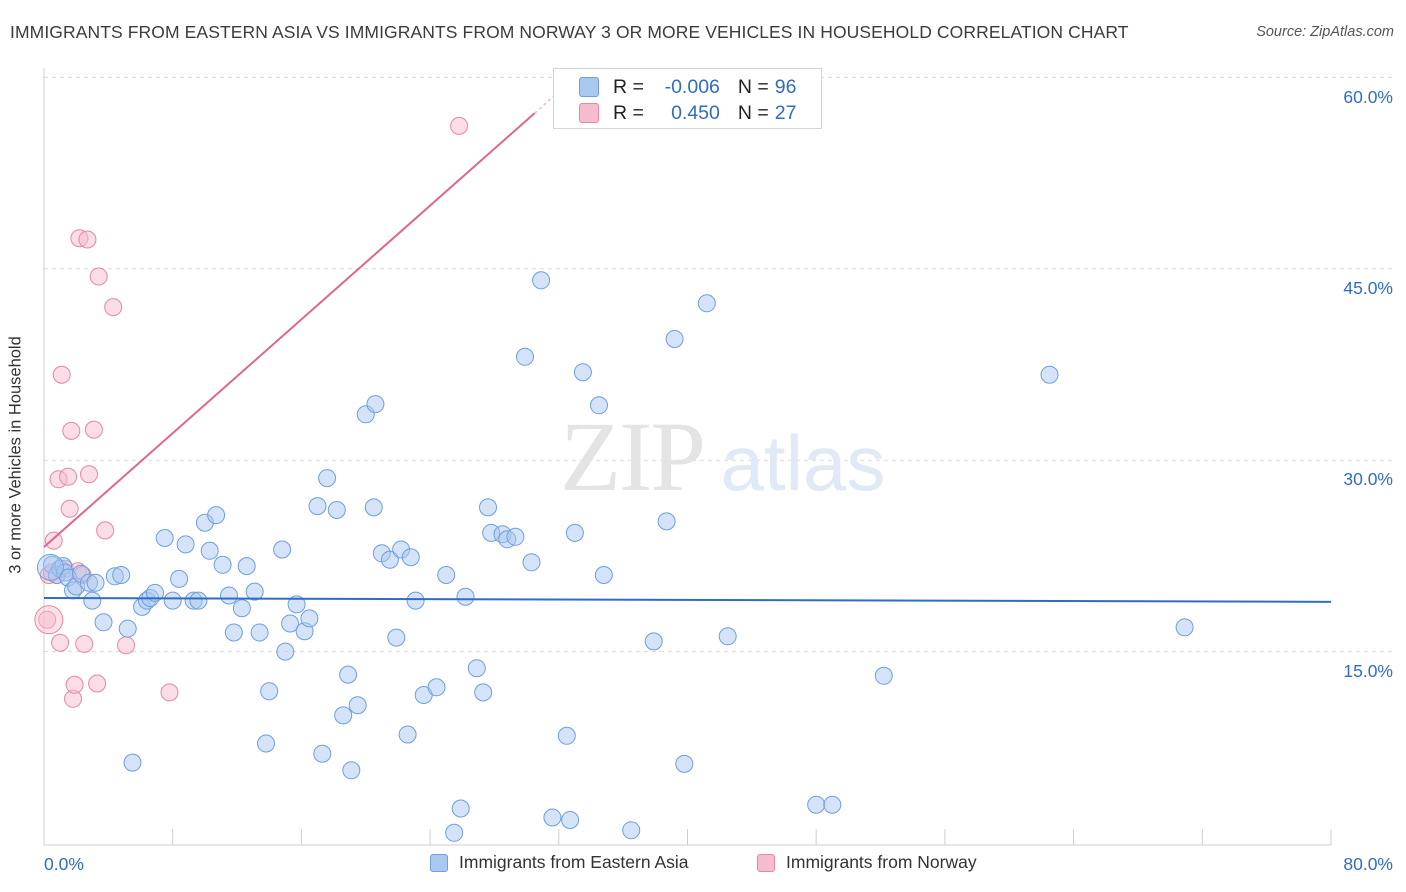 The height and width of the screenshot is (892, 1406). I want to click on legend-n-label: N =, so click(753, 112).